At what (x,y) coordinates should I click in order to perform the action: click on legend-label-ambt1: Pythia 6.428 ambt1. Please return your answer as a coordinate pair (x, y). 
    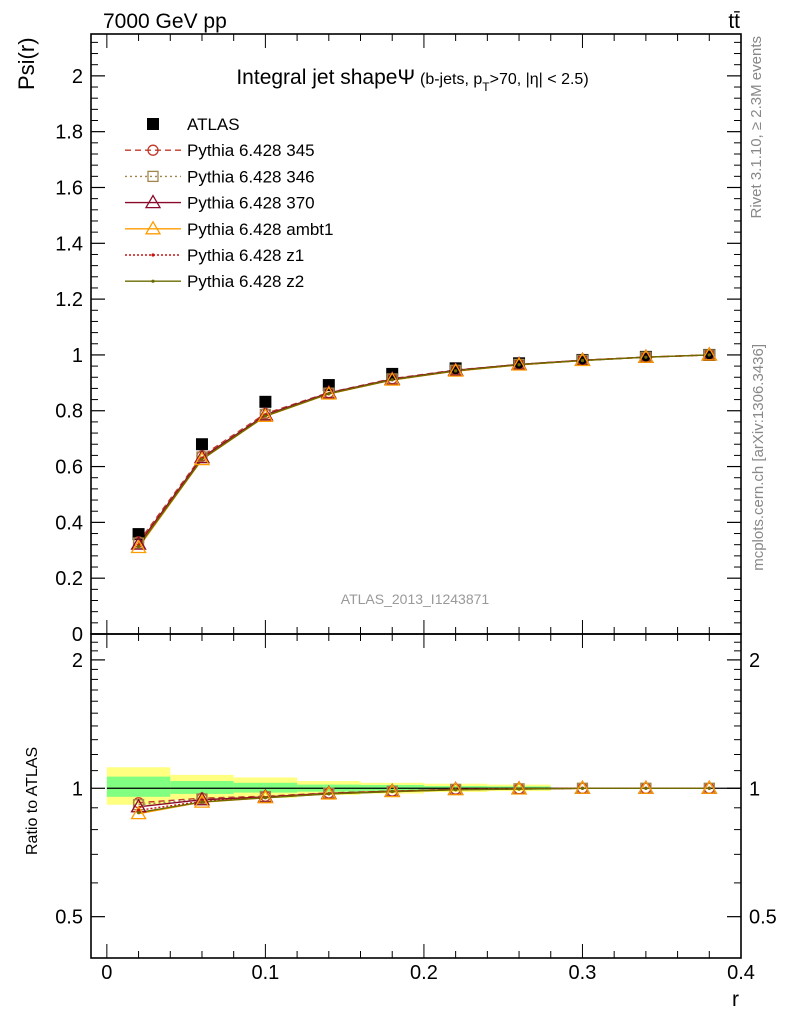
    Looking at the image, I should click on (260, 229).